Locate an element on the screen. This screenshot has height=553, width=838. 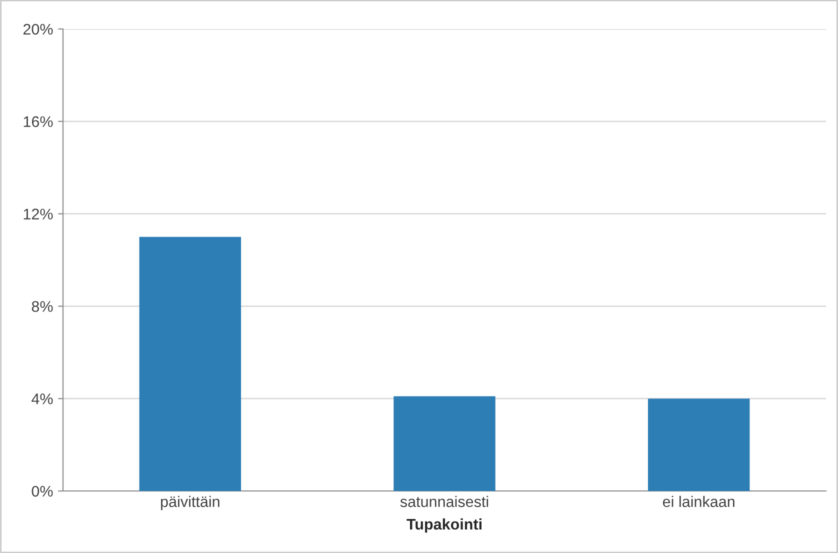
y-tick-label: 8% is located at coordinates (42, 306).